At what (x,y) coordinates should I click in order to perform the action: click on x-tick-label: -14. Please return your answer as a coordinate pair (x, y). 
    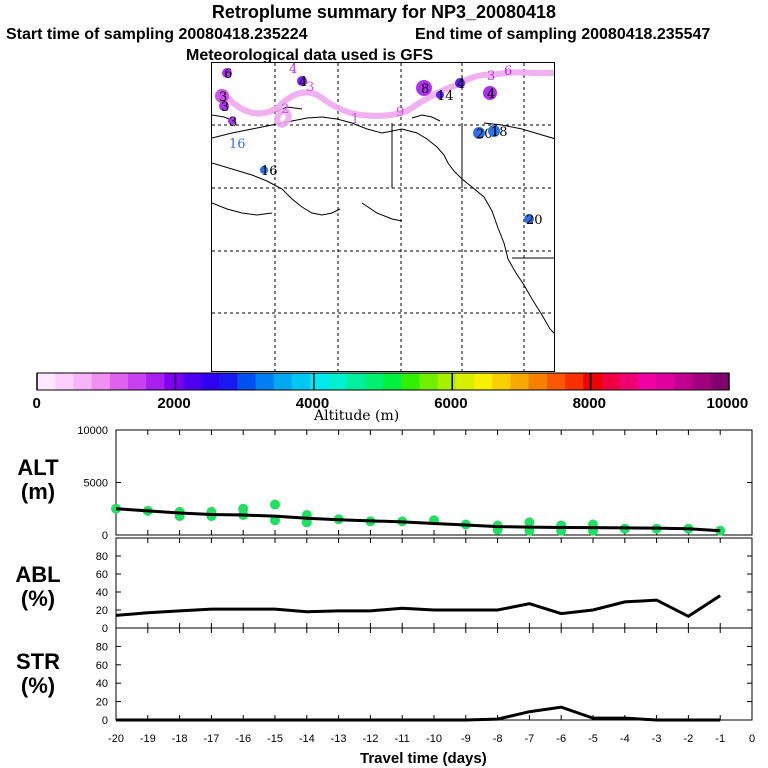
    Looking at the image, I should click on (307, 739).